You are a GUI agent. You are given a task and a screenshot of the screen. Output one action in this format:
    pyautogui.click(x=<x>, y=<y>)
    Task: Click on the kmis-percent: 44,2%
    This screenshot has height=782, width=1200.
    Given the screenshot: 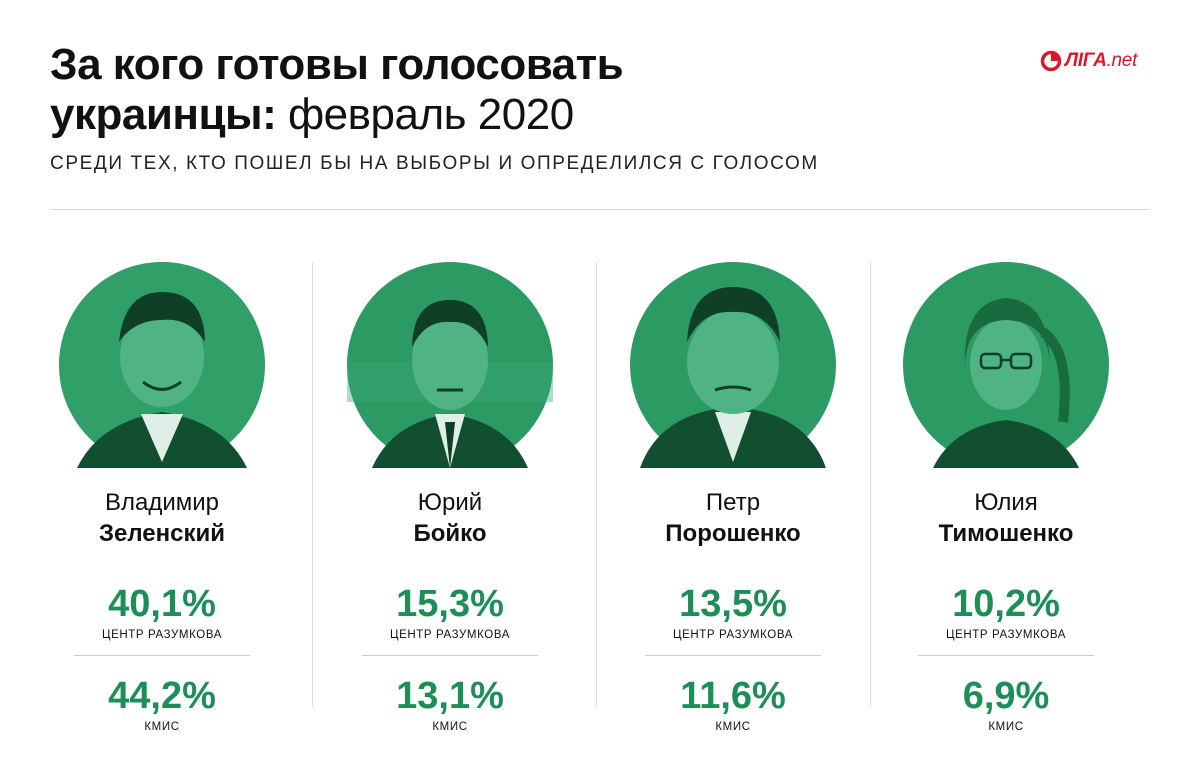 What is the action you would take?
    pyautogui.click(x=162, y=696)
    